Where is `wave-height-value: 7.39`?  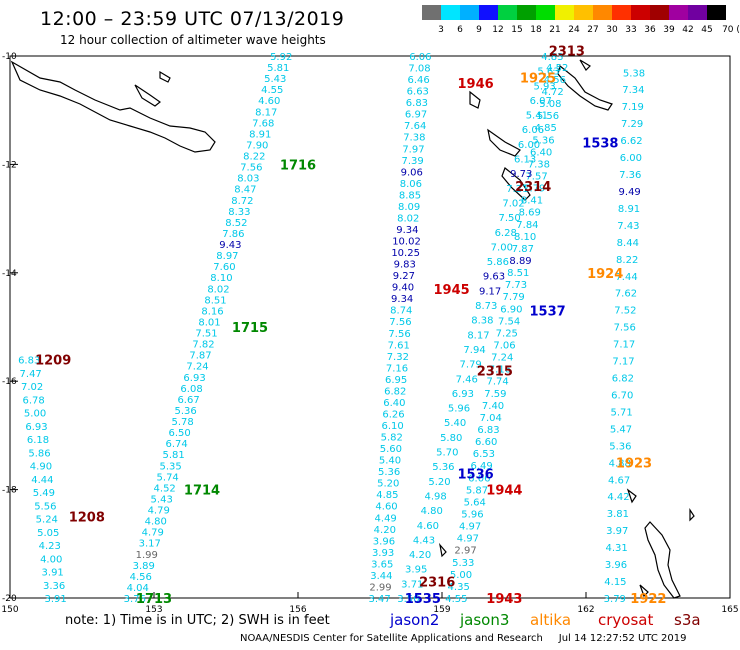 wave-height-value: 7.39 is located at coordinates (412, 161).